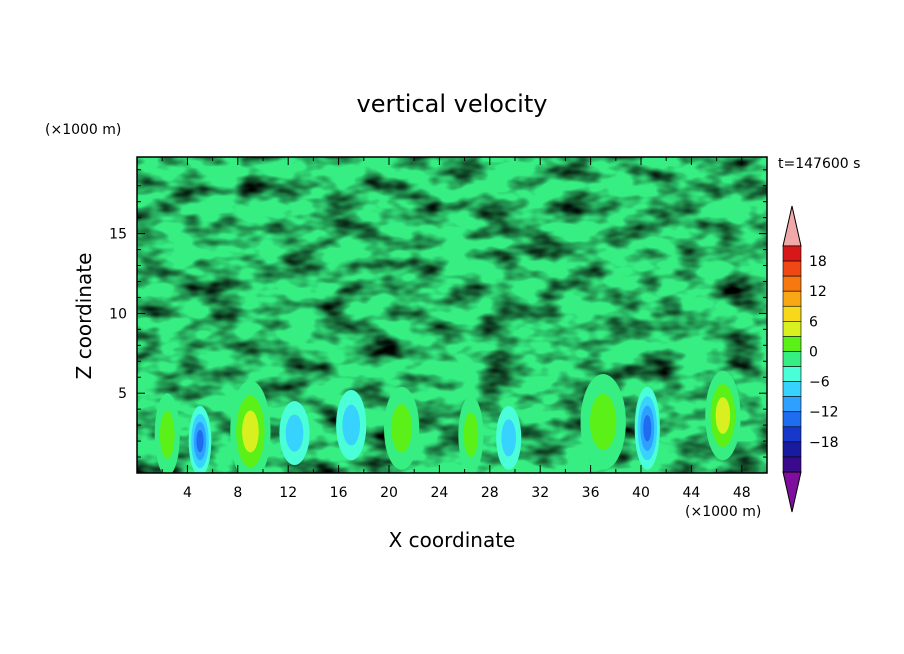 The image size is (904, 654). Describe the element at coordinates (339, 493) in the screenshot. I see `x-tick-label: 16` at that location.